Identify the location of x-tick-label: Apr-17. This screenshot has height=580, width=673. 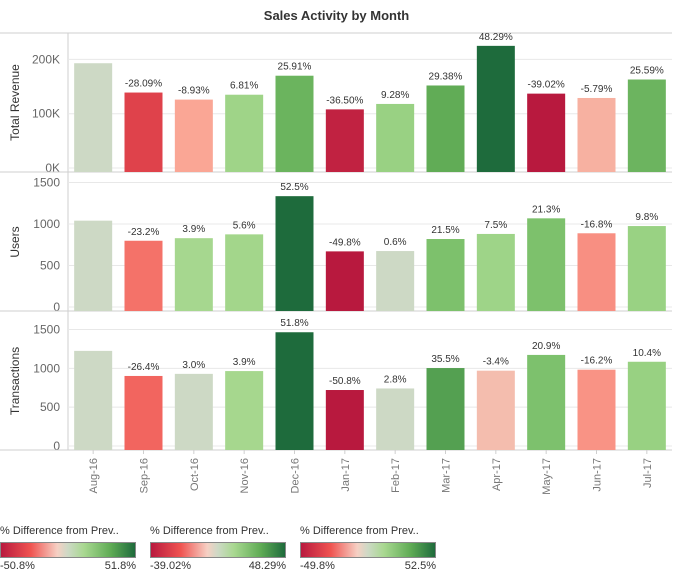
(497, 474).